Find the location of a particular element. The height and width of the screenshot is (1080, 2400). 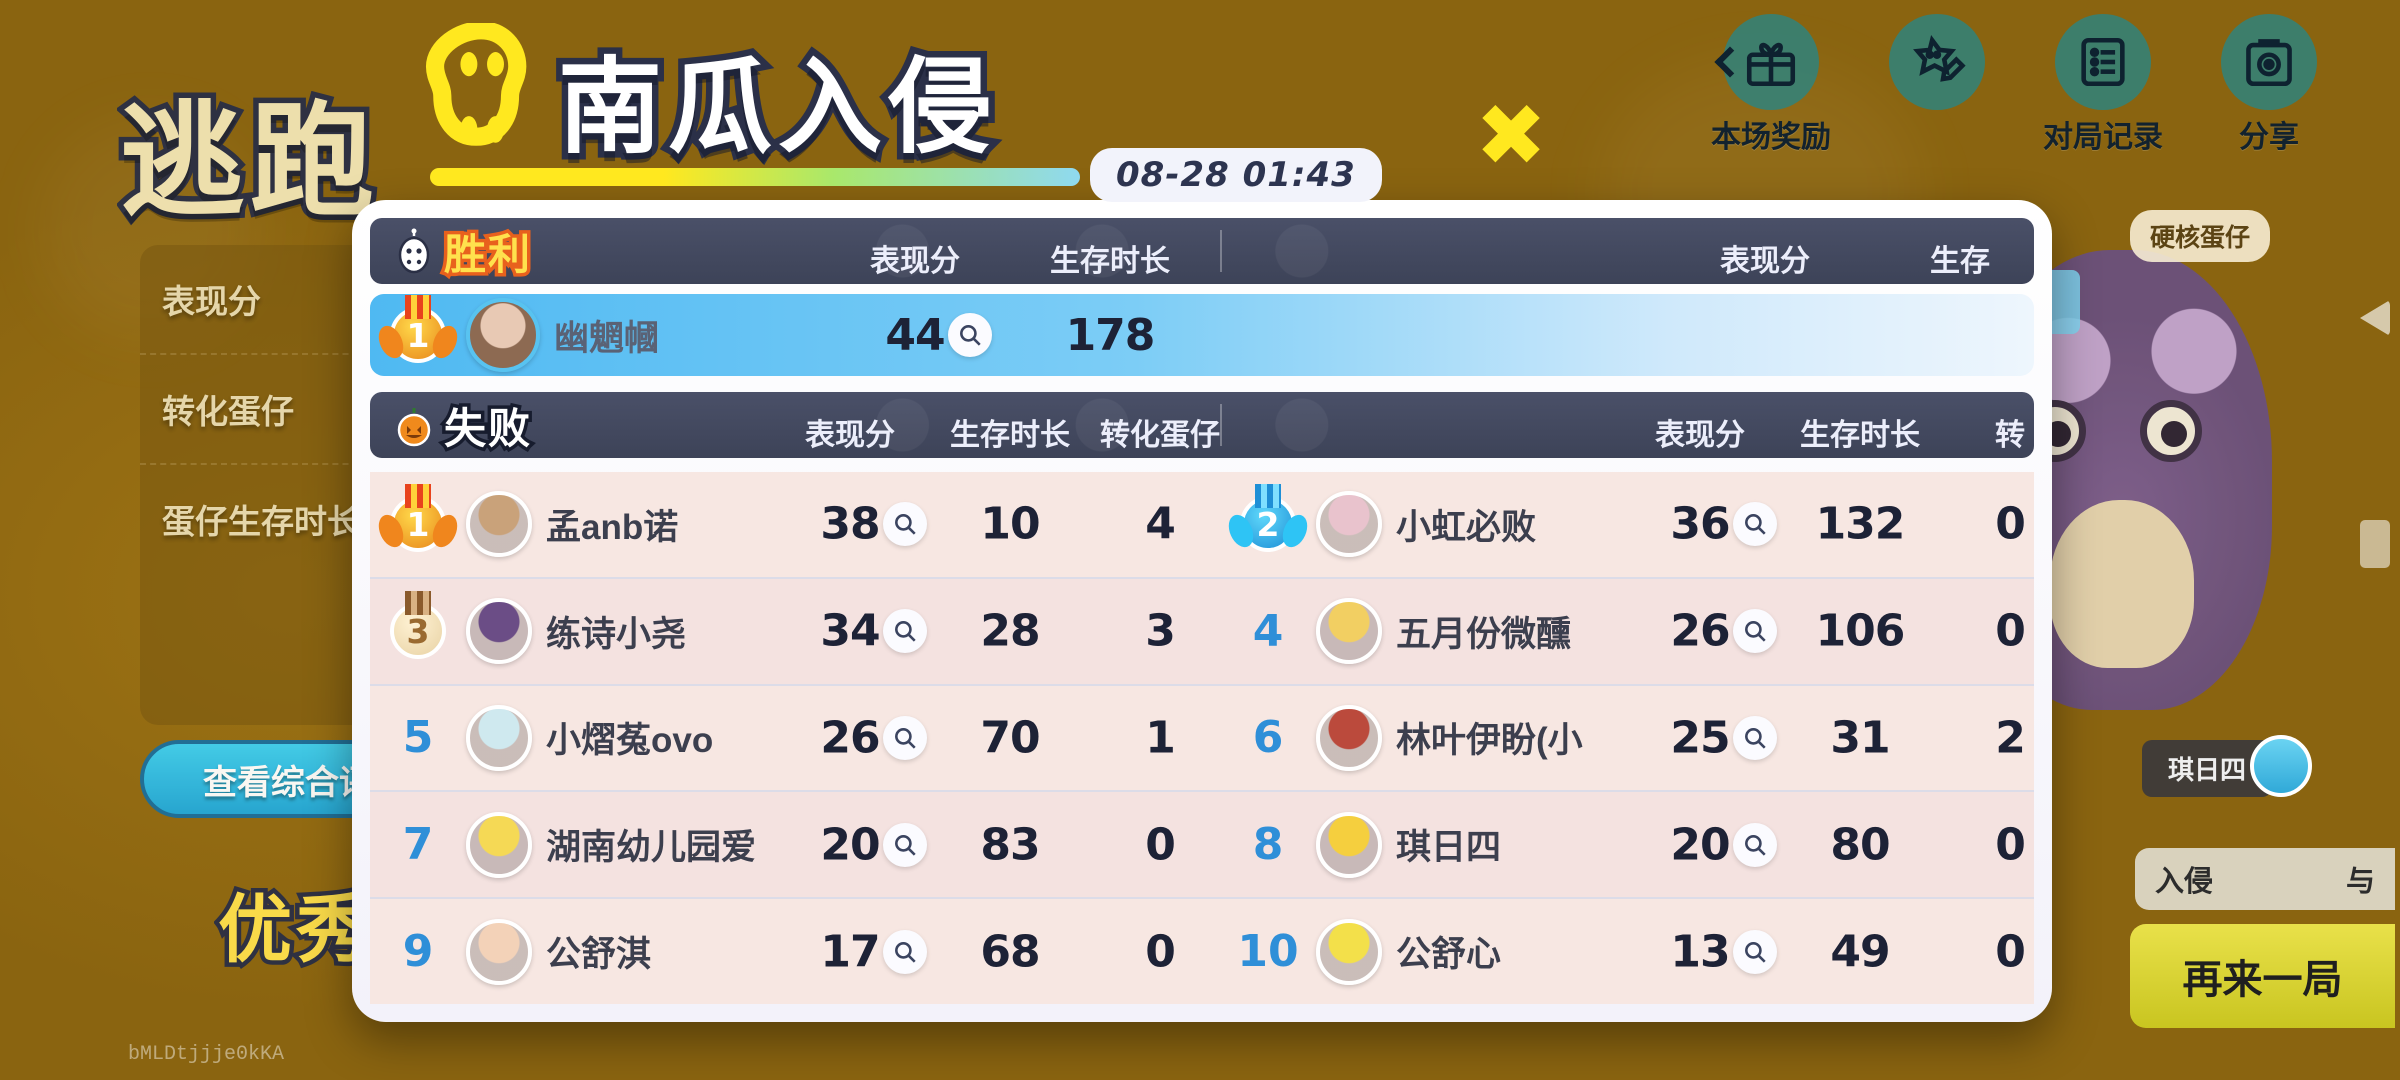

player-entry: 7 湖南幼儿园爱 20 83 0 is located at coordinates (795, 844).